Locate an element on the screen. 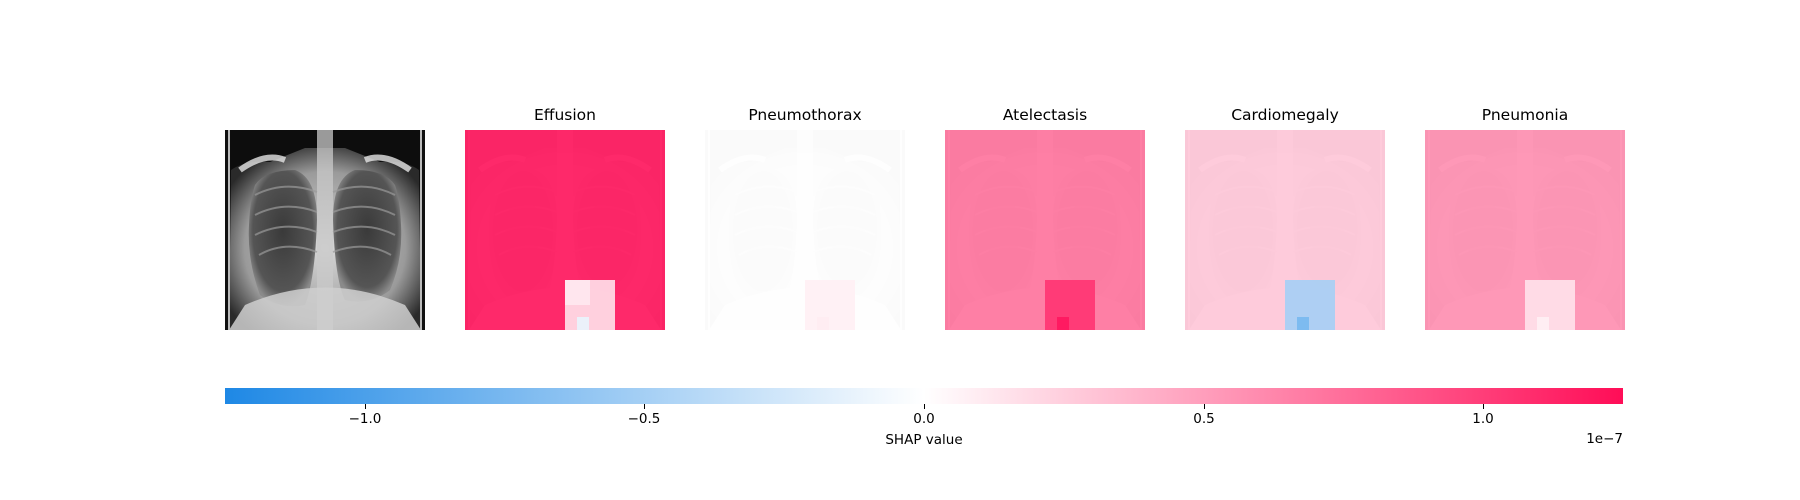 This screenshot has height=500, width=1800. panel-title-pneumonia: Pneumonia is located at coordinates (1525, 115).